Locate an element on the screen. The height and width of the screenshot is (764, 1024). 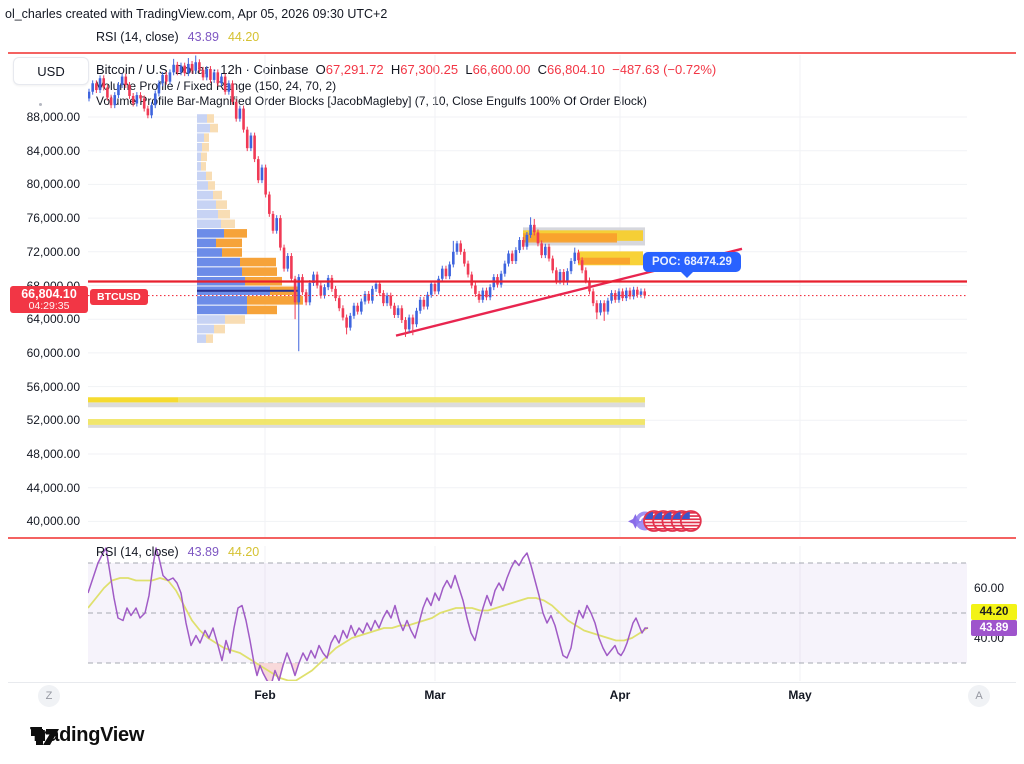
rsi-top-value: 43.89 is located at coordinates (203, 37).